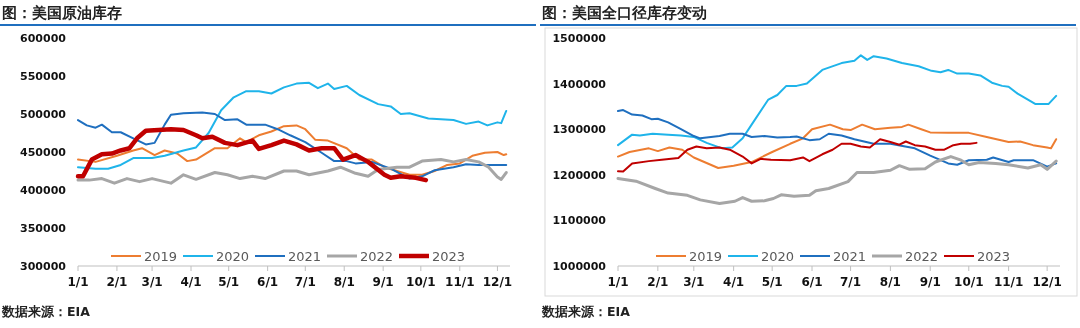  What do you see at coordinates (62, 13) in the screenshot?
I see `chart-title: 图：美国原油库存` at bounding box center [62, 13].